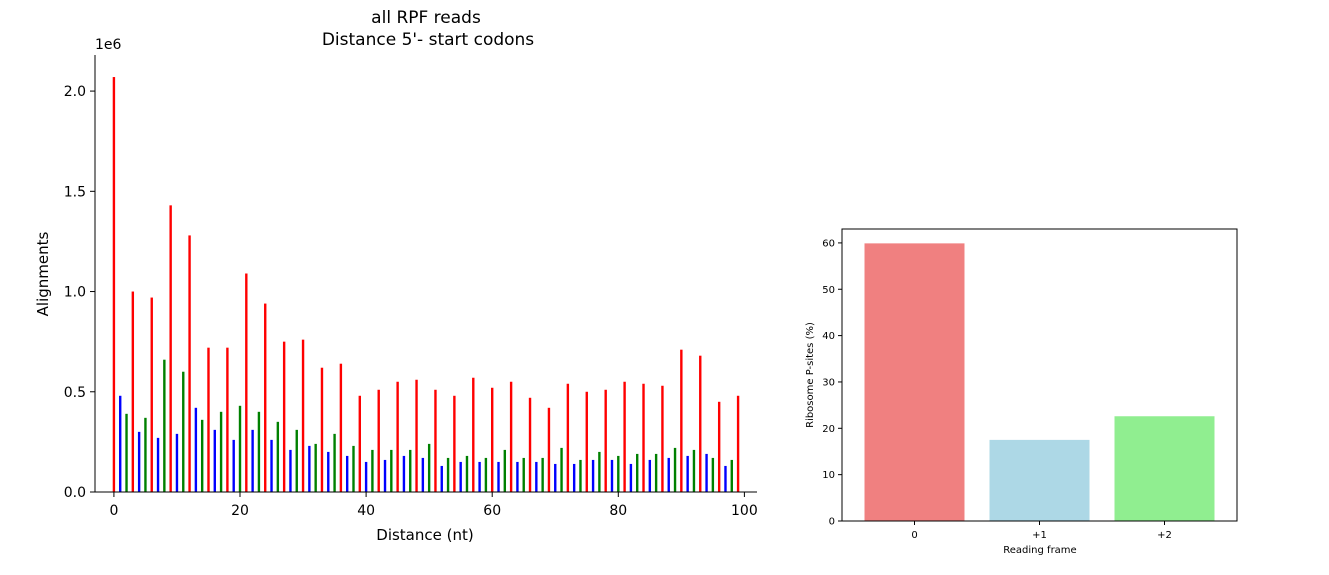  Describe the element at coordinates (810, 375) in the screenshot. I see `y-axis-label: Ribosome P-sites (%)` at that location.